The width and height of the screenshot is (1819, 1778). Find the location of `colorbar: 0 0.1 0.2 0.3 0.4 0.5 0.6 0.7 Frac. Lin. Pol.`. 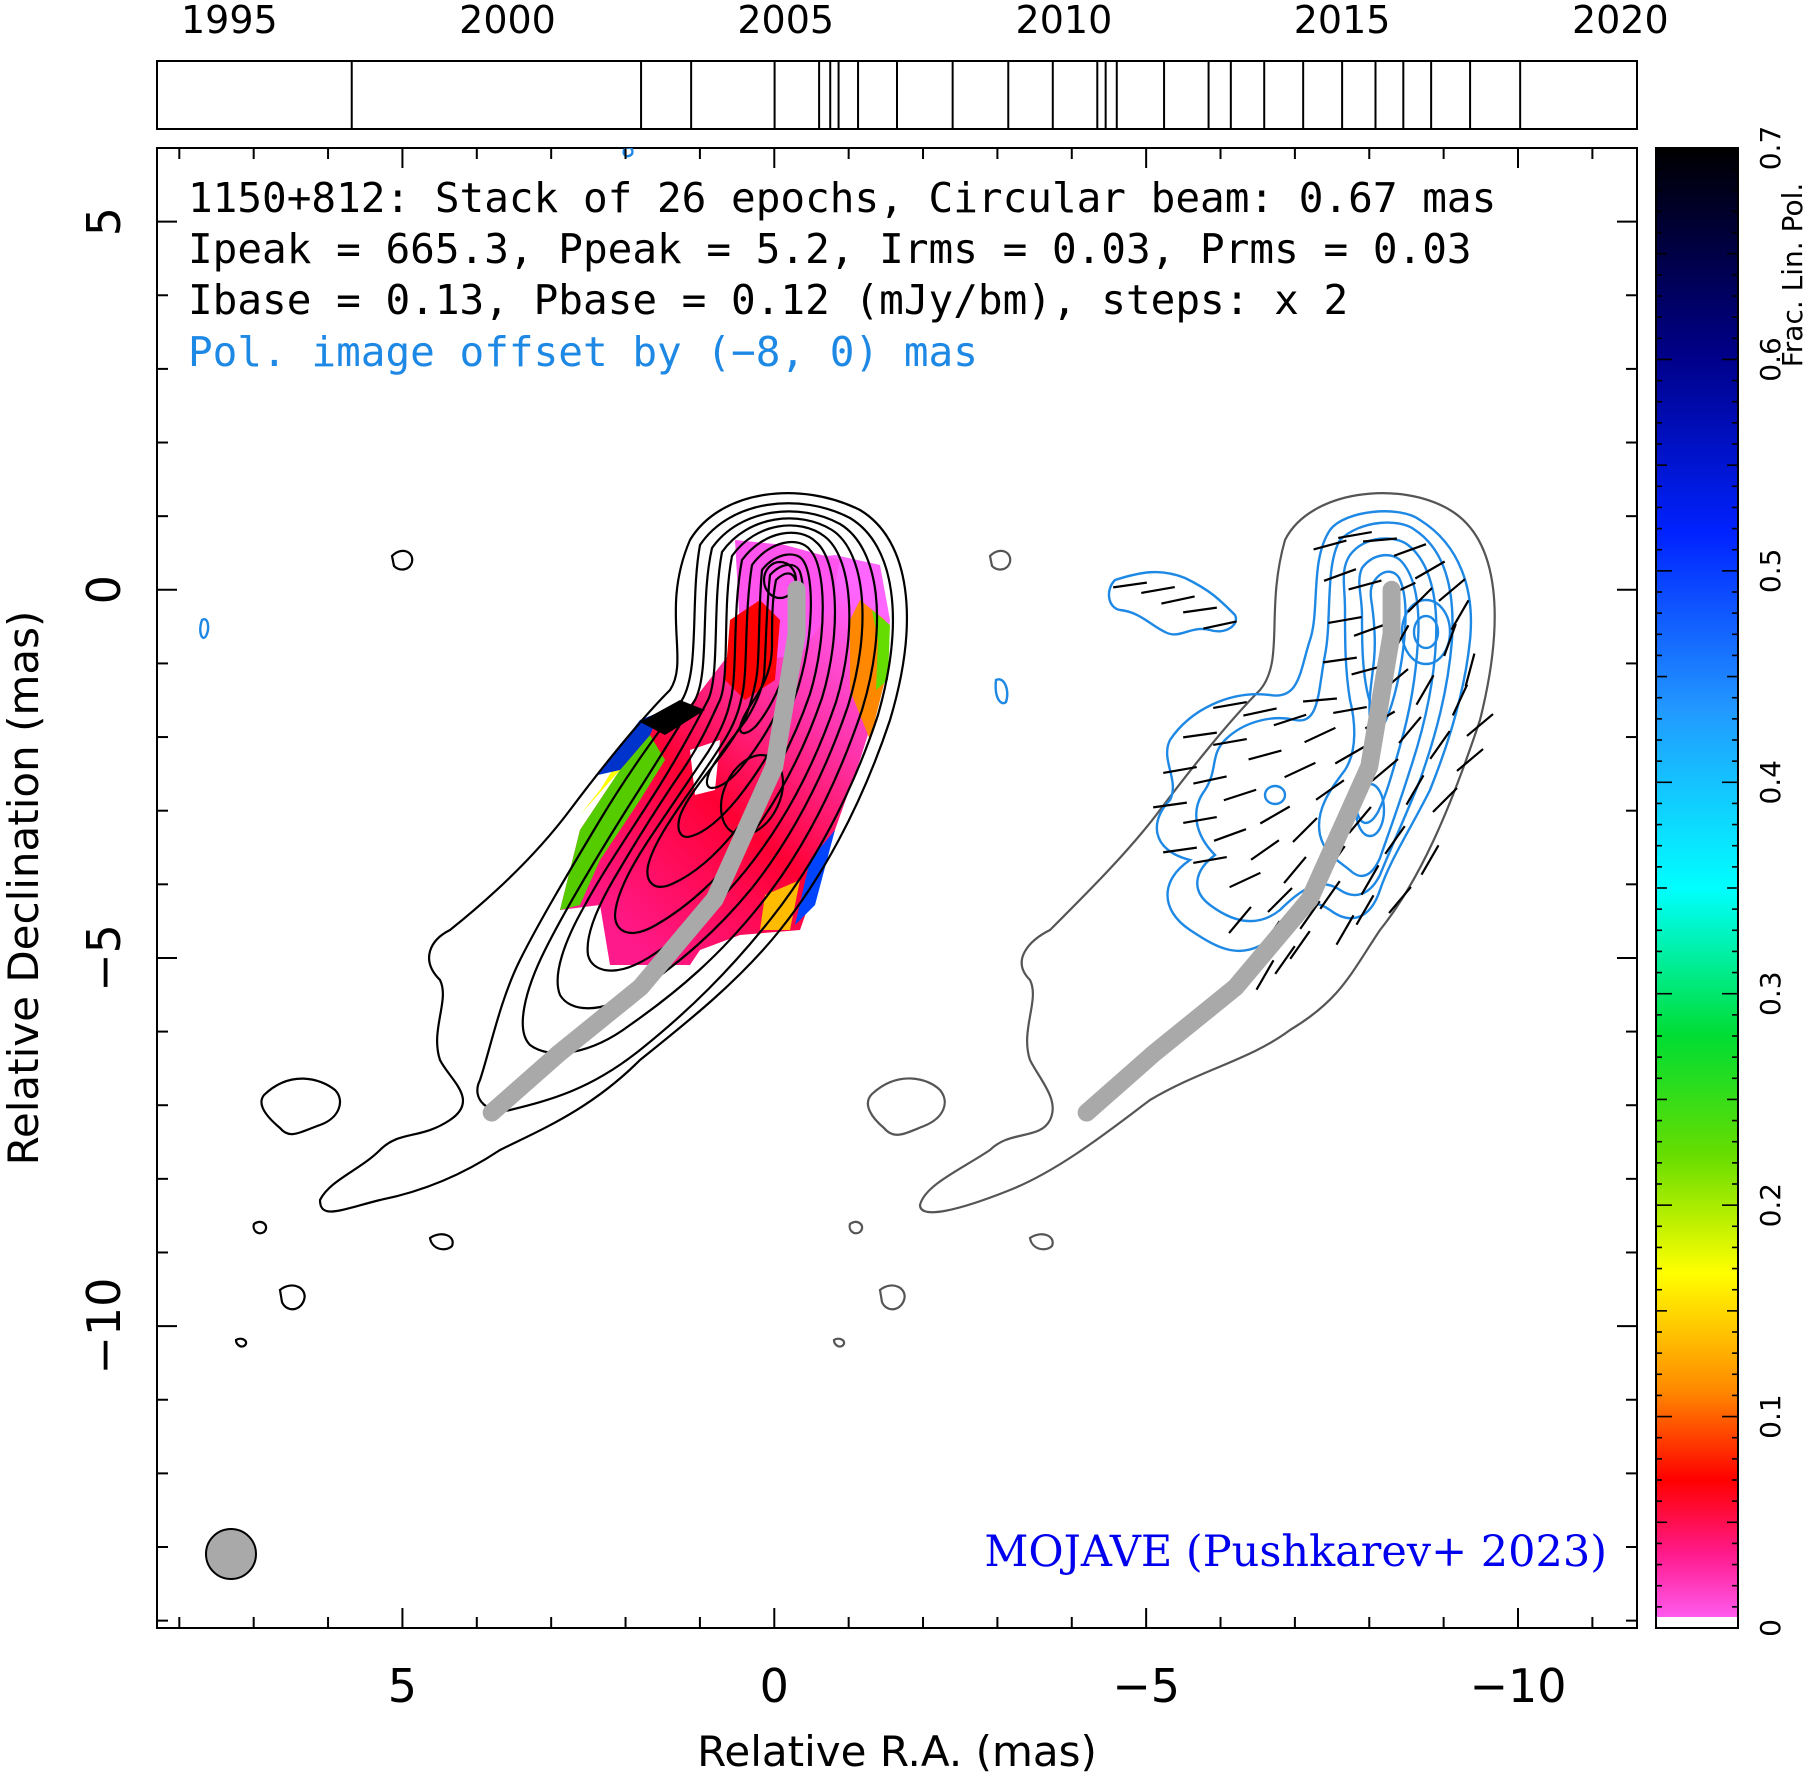

colorbar: 0 0.1 0.2 0.3 0.4 0.5 0.6 0.7 Frac. Lin. Pol. is located at coordinates (1732, 881).